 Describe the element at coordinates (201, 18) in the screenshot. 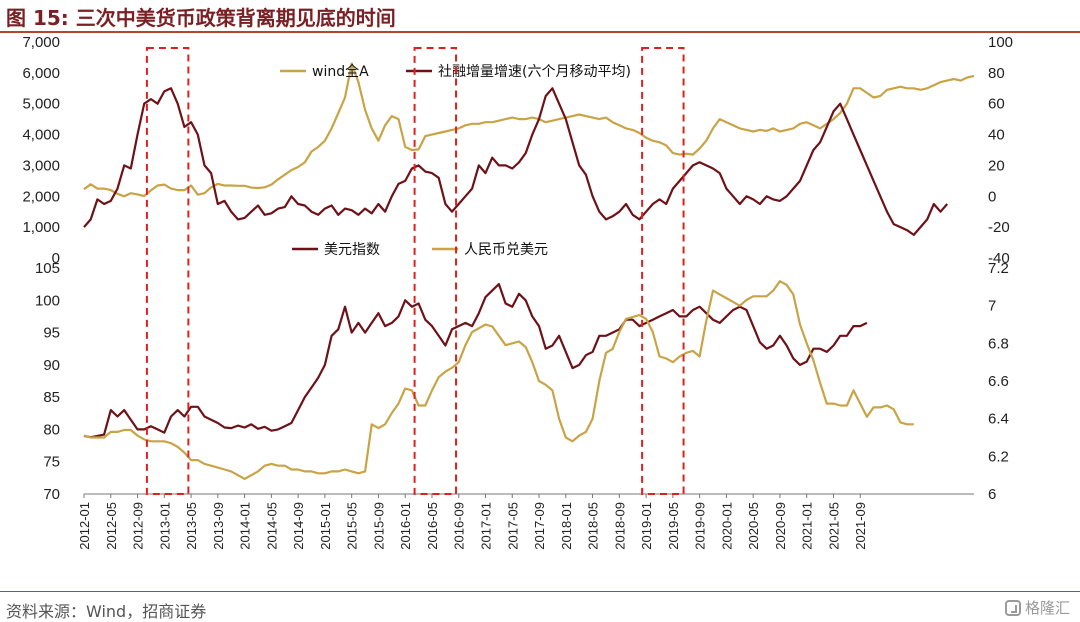

I see `chart-title: 图 15: 三次中美货币政策背离期见底的时间` at that location.